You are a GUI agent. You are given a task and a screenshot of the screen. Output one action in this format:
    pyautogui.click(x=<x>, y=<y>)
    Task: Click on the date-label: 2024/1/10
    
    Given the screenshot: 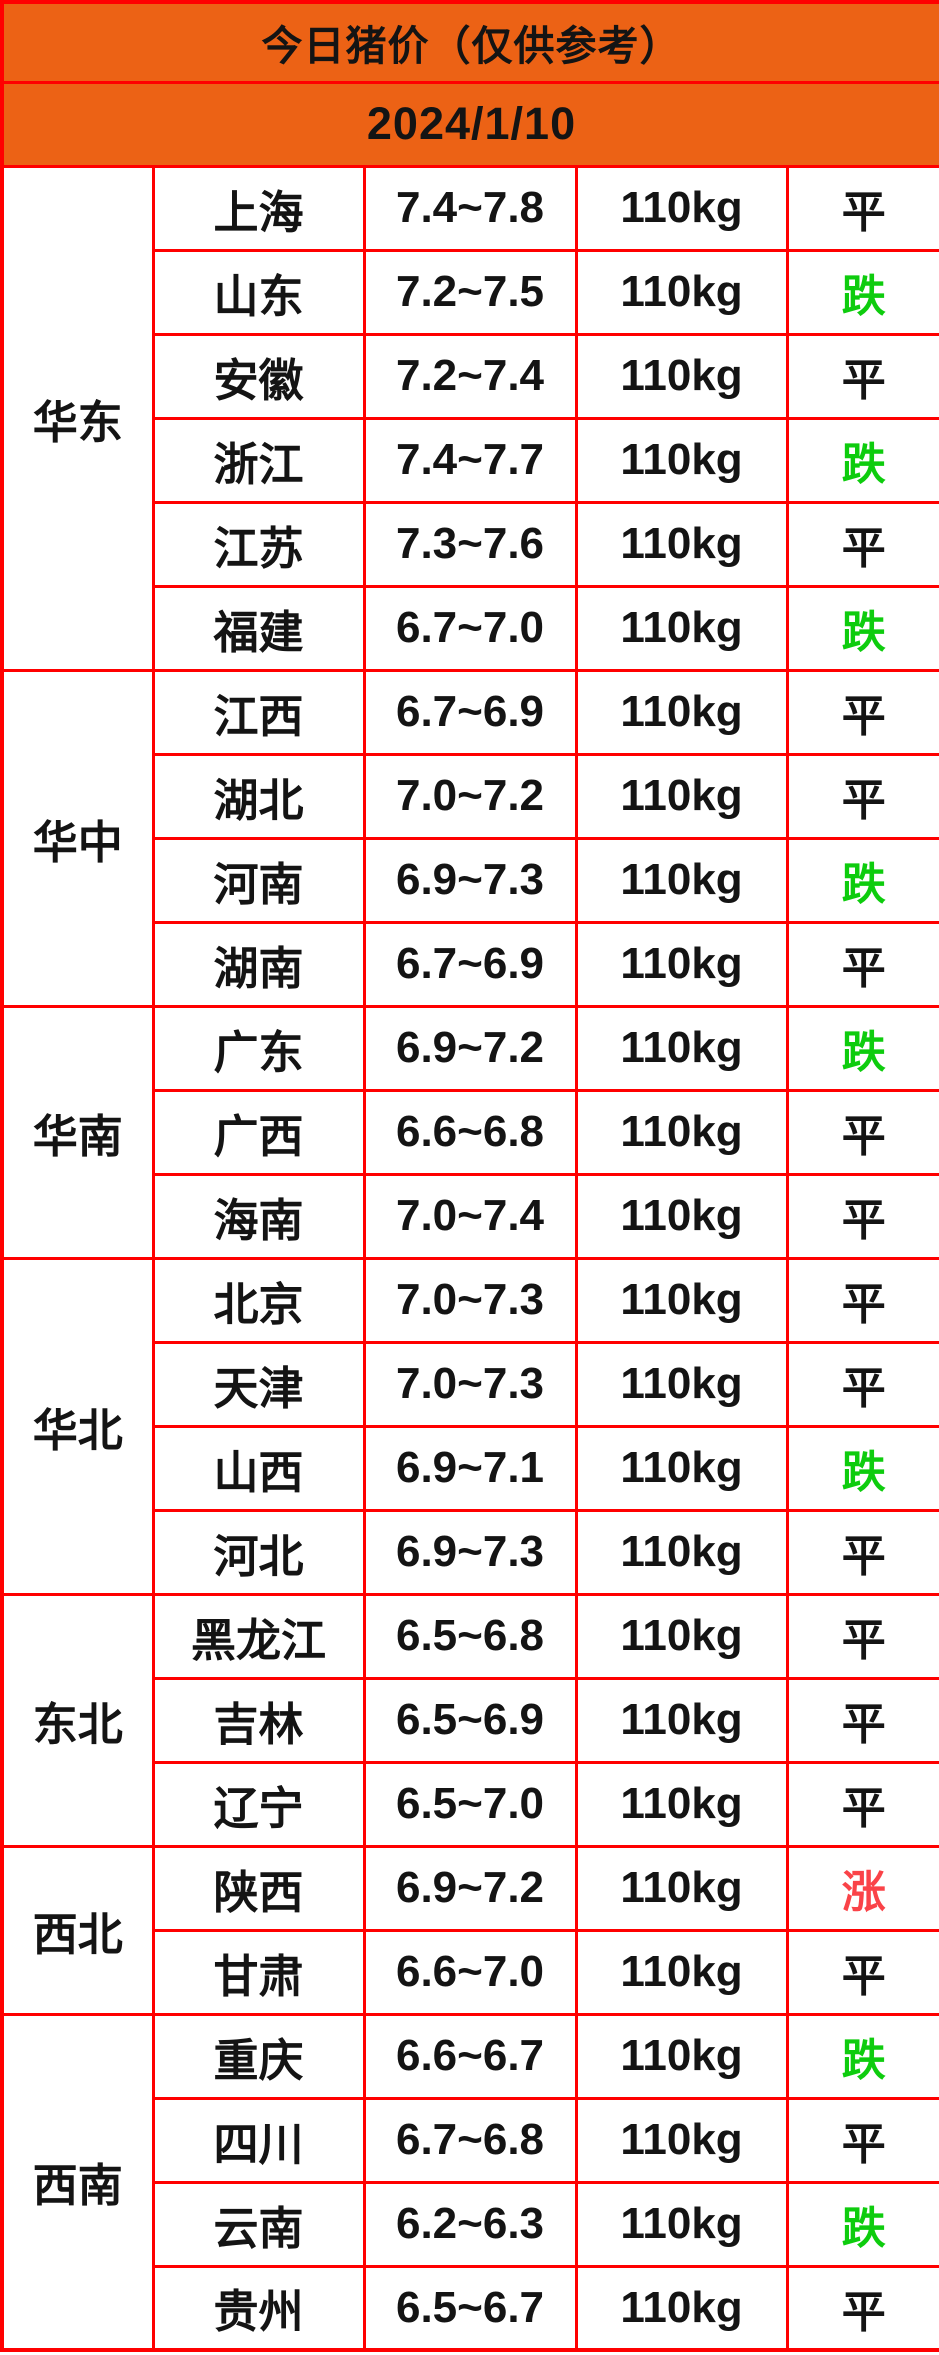 What is the action you would take?
    pyautogui.click(x=469, y=124)
    